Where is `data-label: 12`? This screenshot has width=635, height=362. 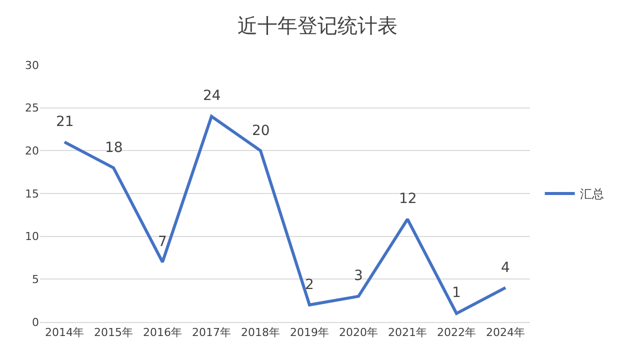 data-label: 12 is located at coordinates (408, 199).